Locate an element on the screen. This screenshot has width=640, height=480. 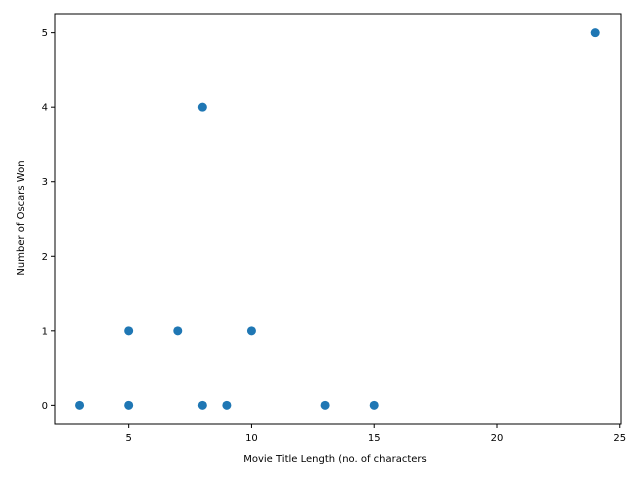
y-axis-label: Number of Oscars Won is located at coordinates (21, 217).